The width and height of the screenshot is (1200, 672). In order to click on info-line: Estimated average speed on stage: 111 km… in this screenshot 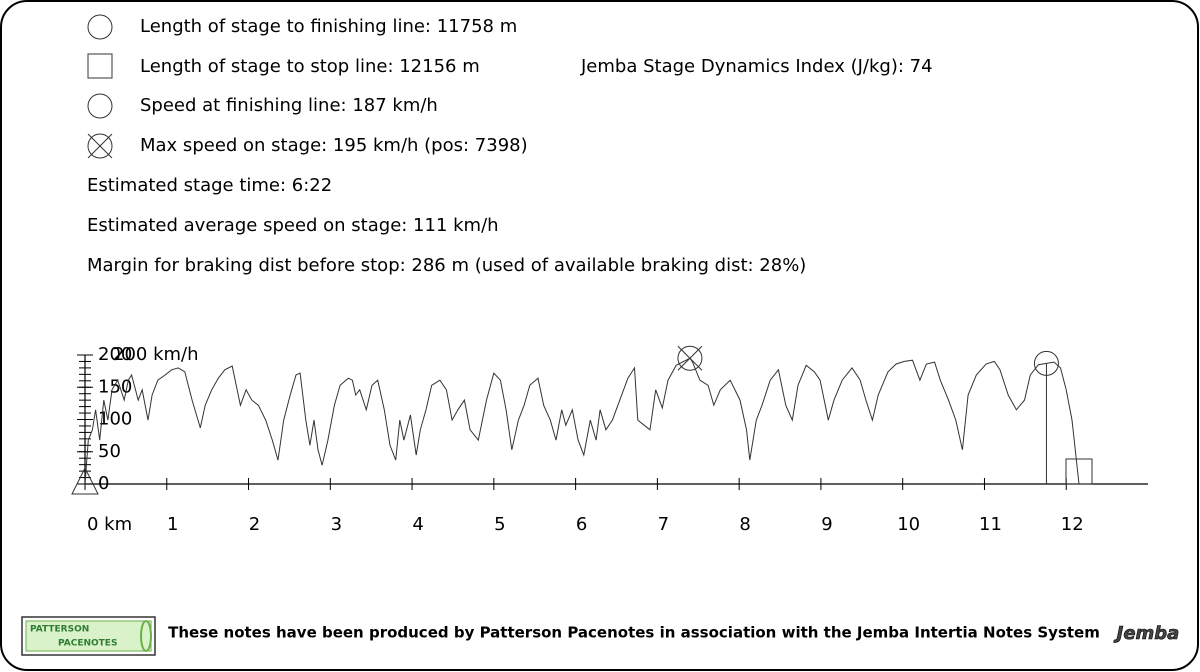, I will do `click(293, 225)`.